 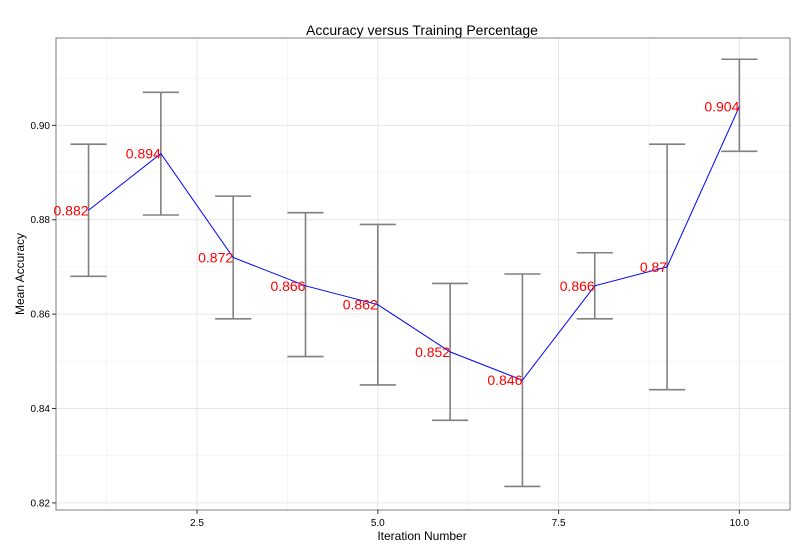 I want to click on data-label: 0.894, so click(x=143, y=154).